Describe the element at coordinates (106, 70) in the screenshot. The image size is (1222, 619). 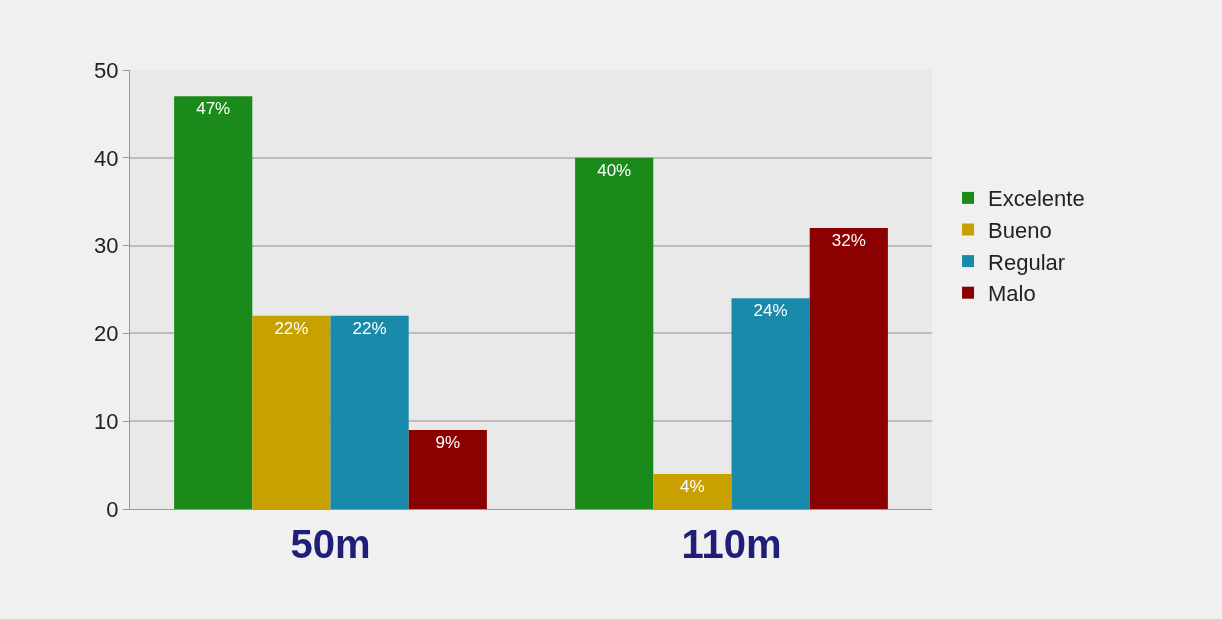
I see `y-tick-label: 50` at that location.